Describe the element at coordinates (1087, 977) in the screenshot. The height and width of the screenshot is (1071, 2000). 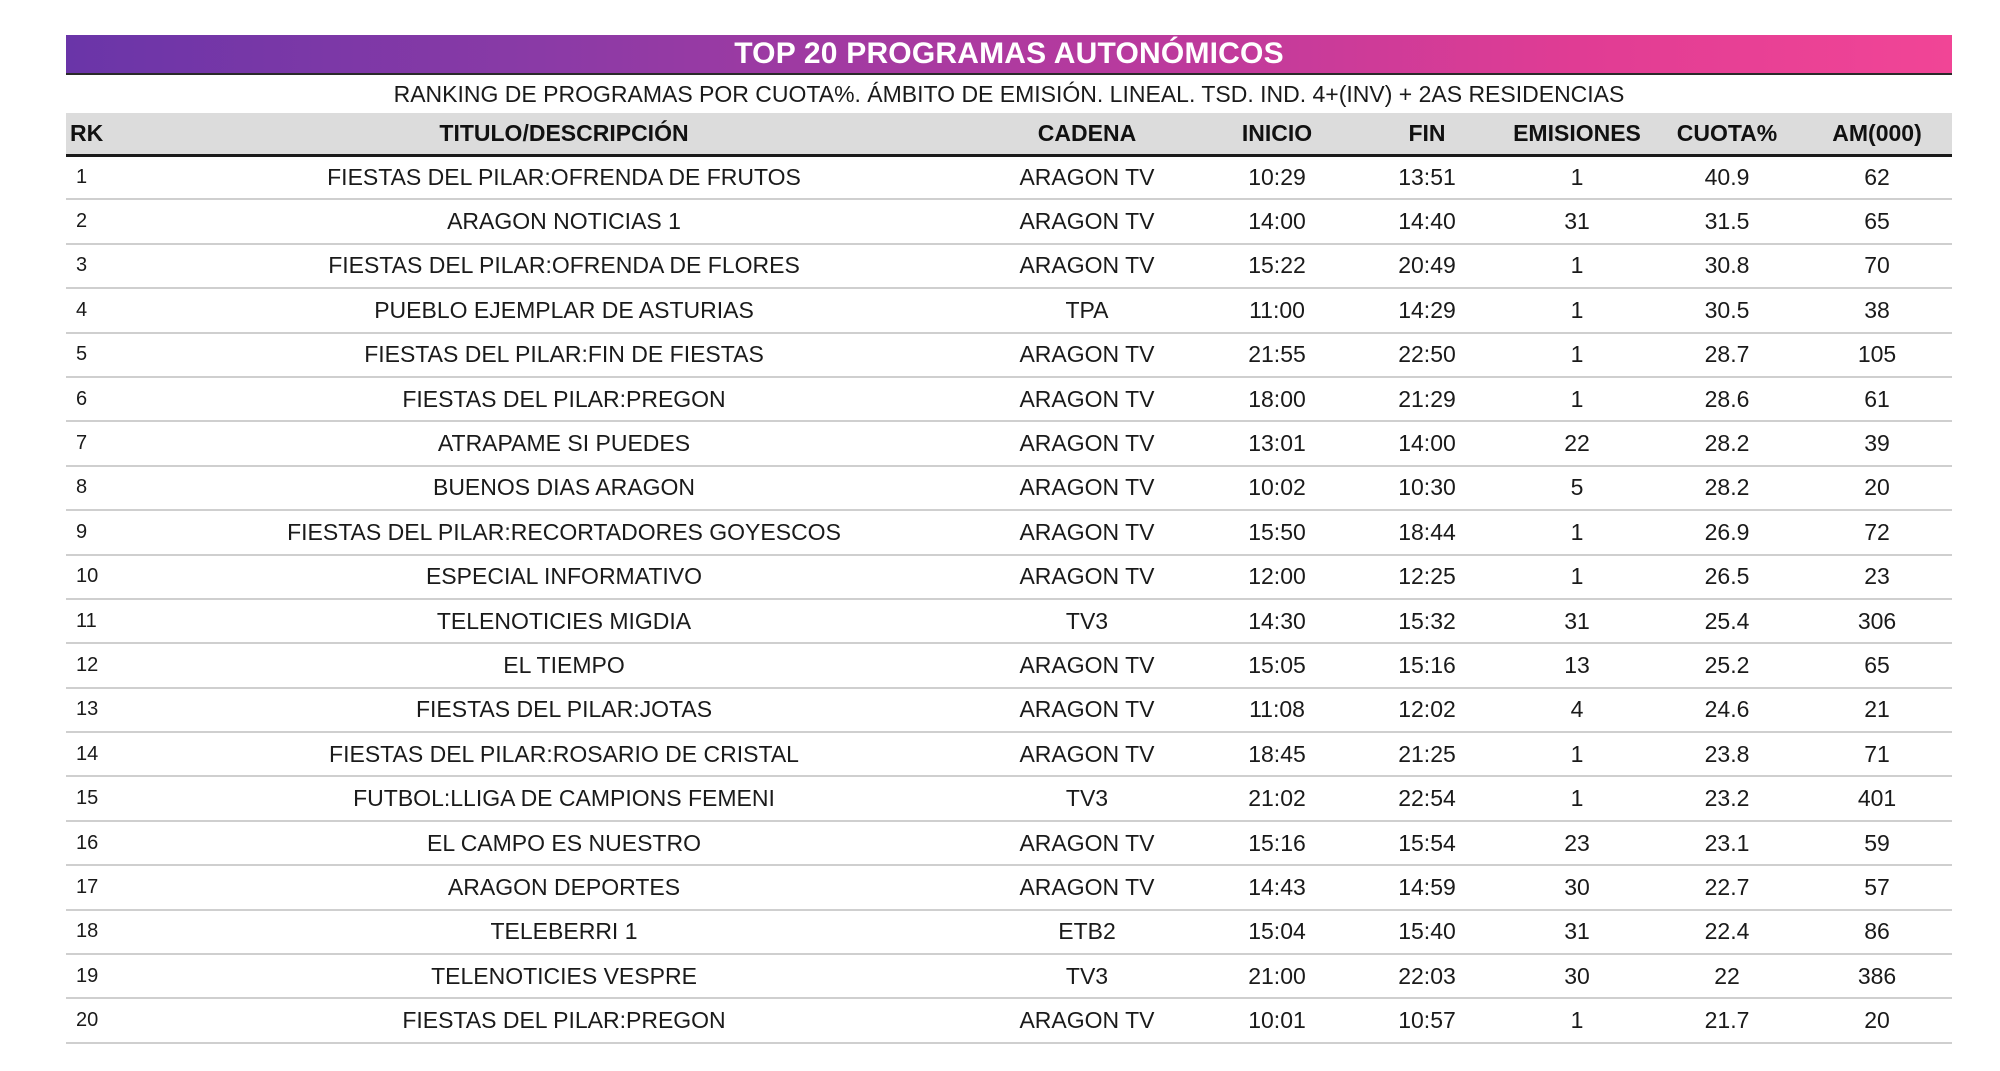
I see `cell-cadena: TV3` at that location.